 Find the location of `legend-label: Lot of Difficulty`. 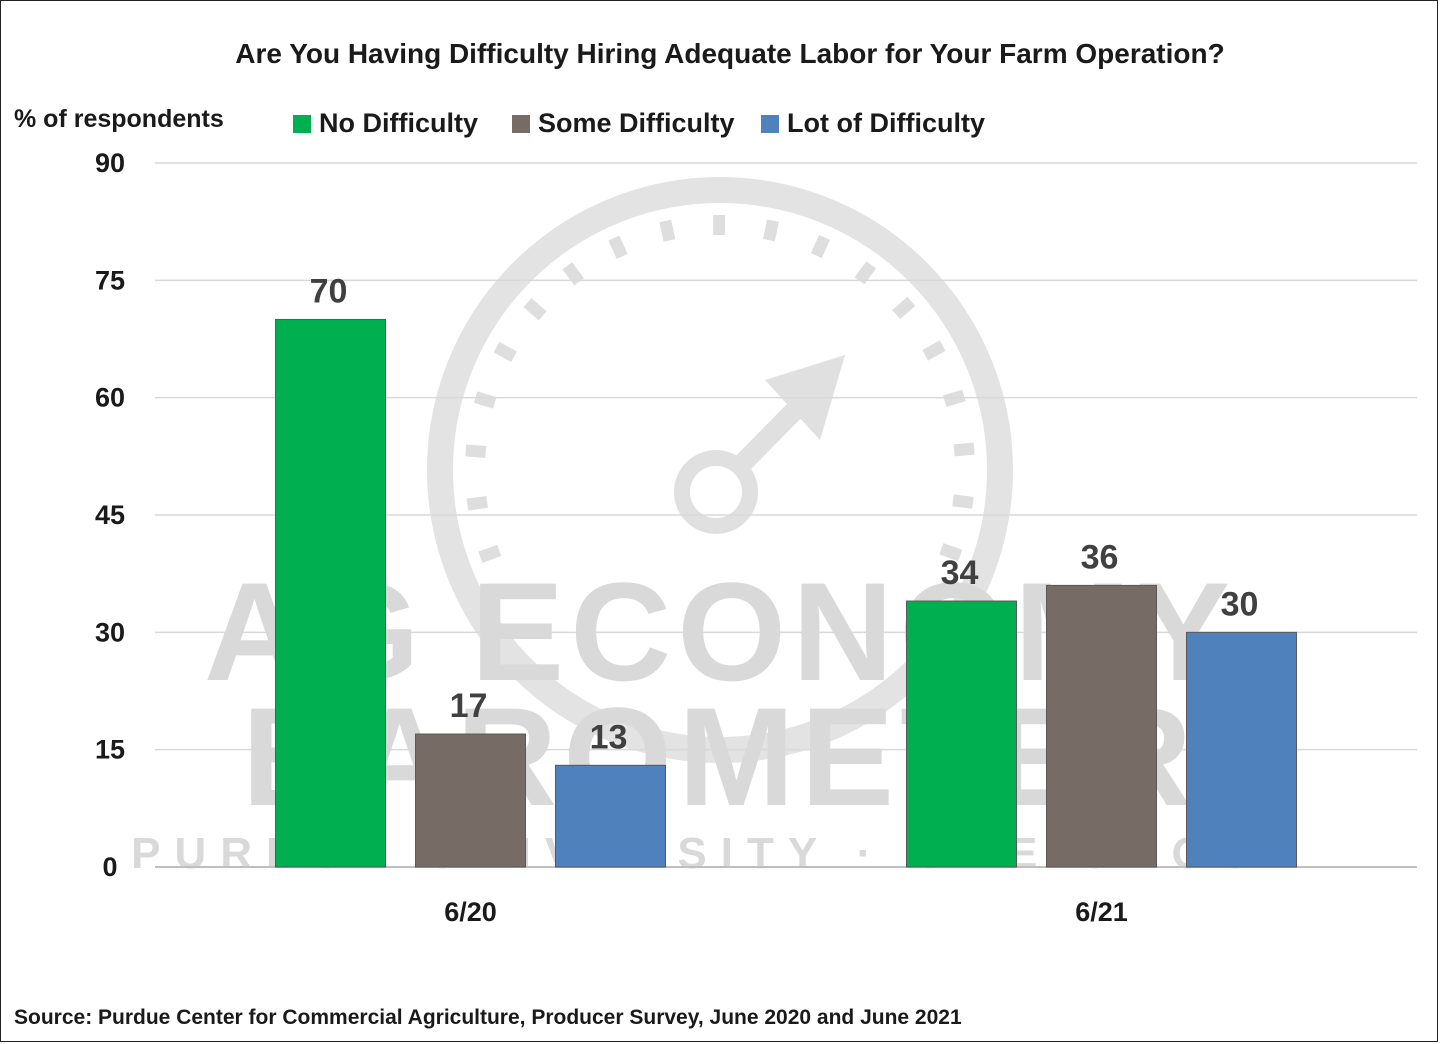

legend-label: Lot of Difficulty is located at coordinates (886, 123).